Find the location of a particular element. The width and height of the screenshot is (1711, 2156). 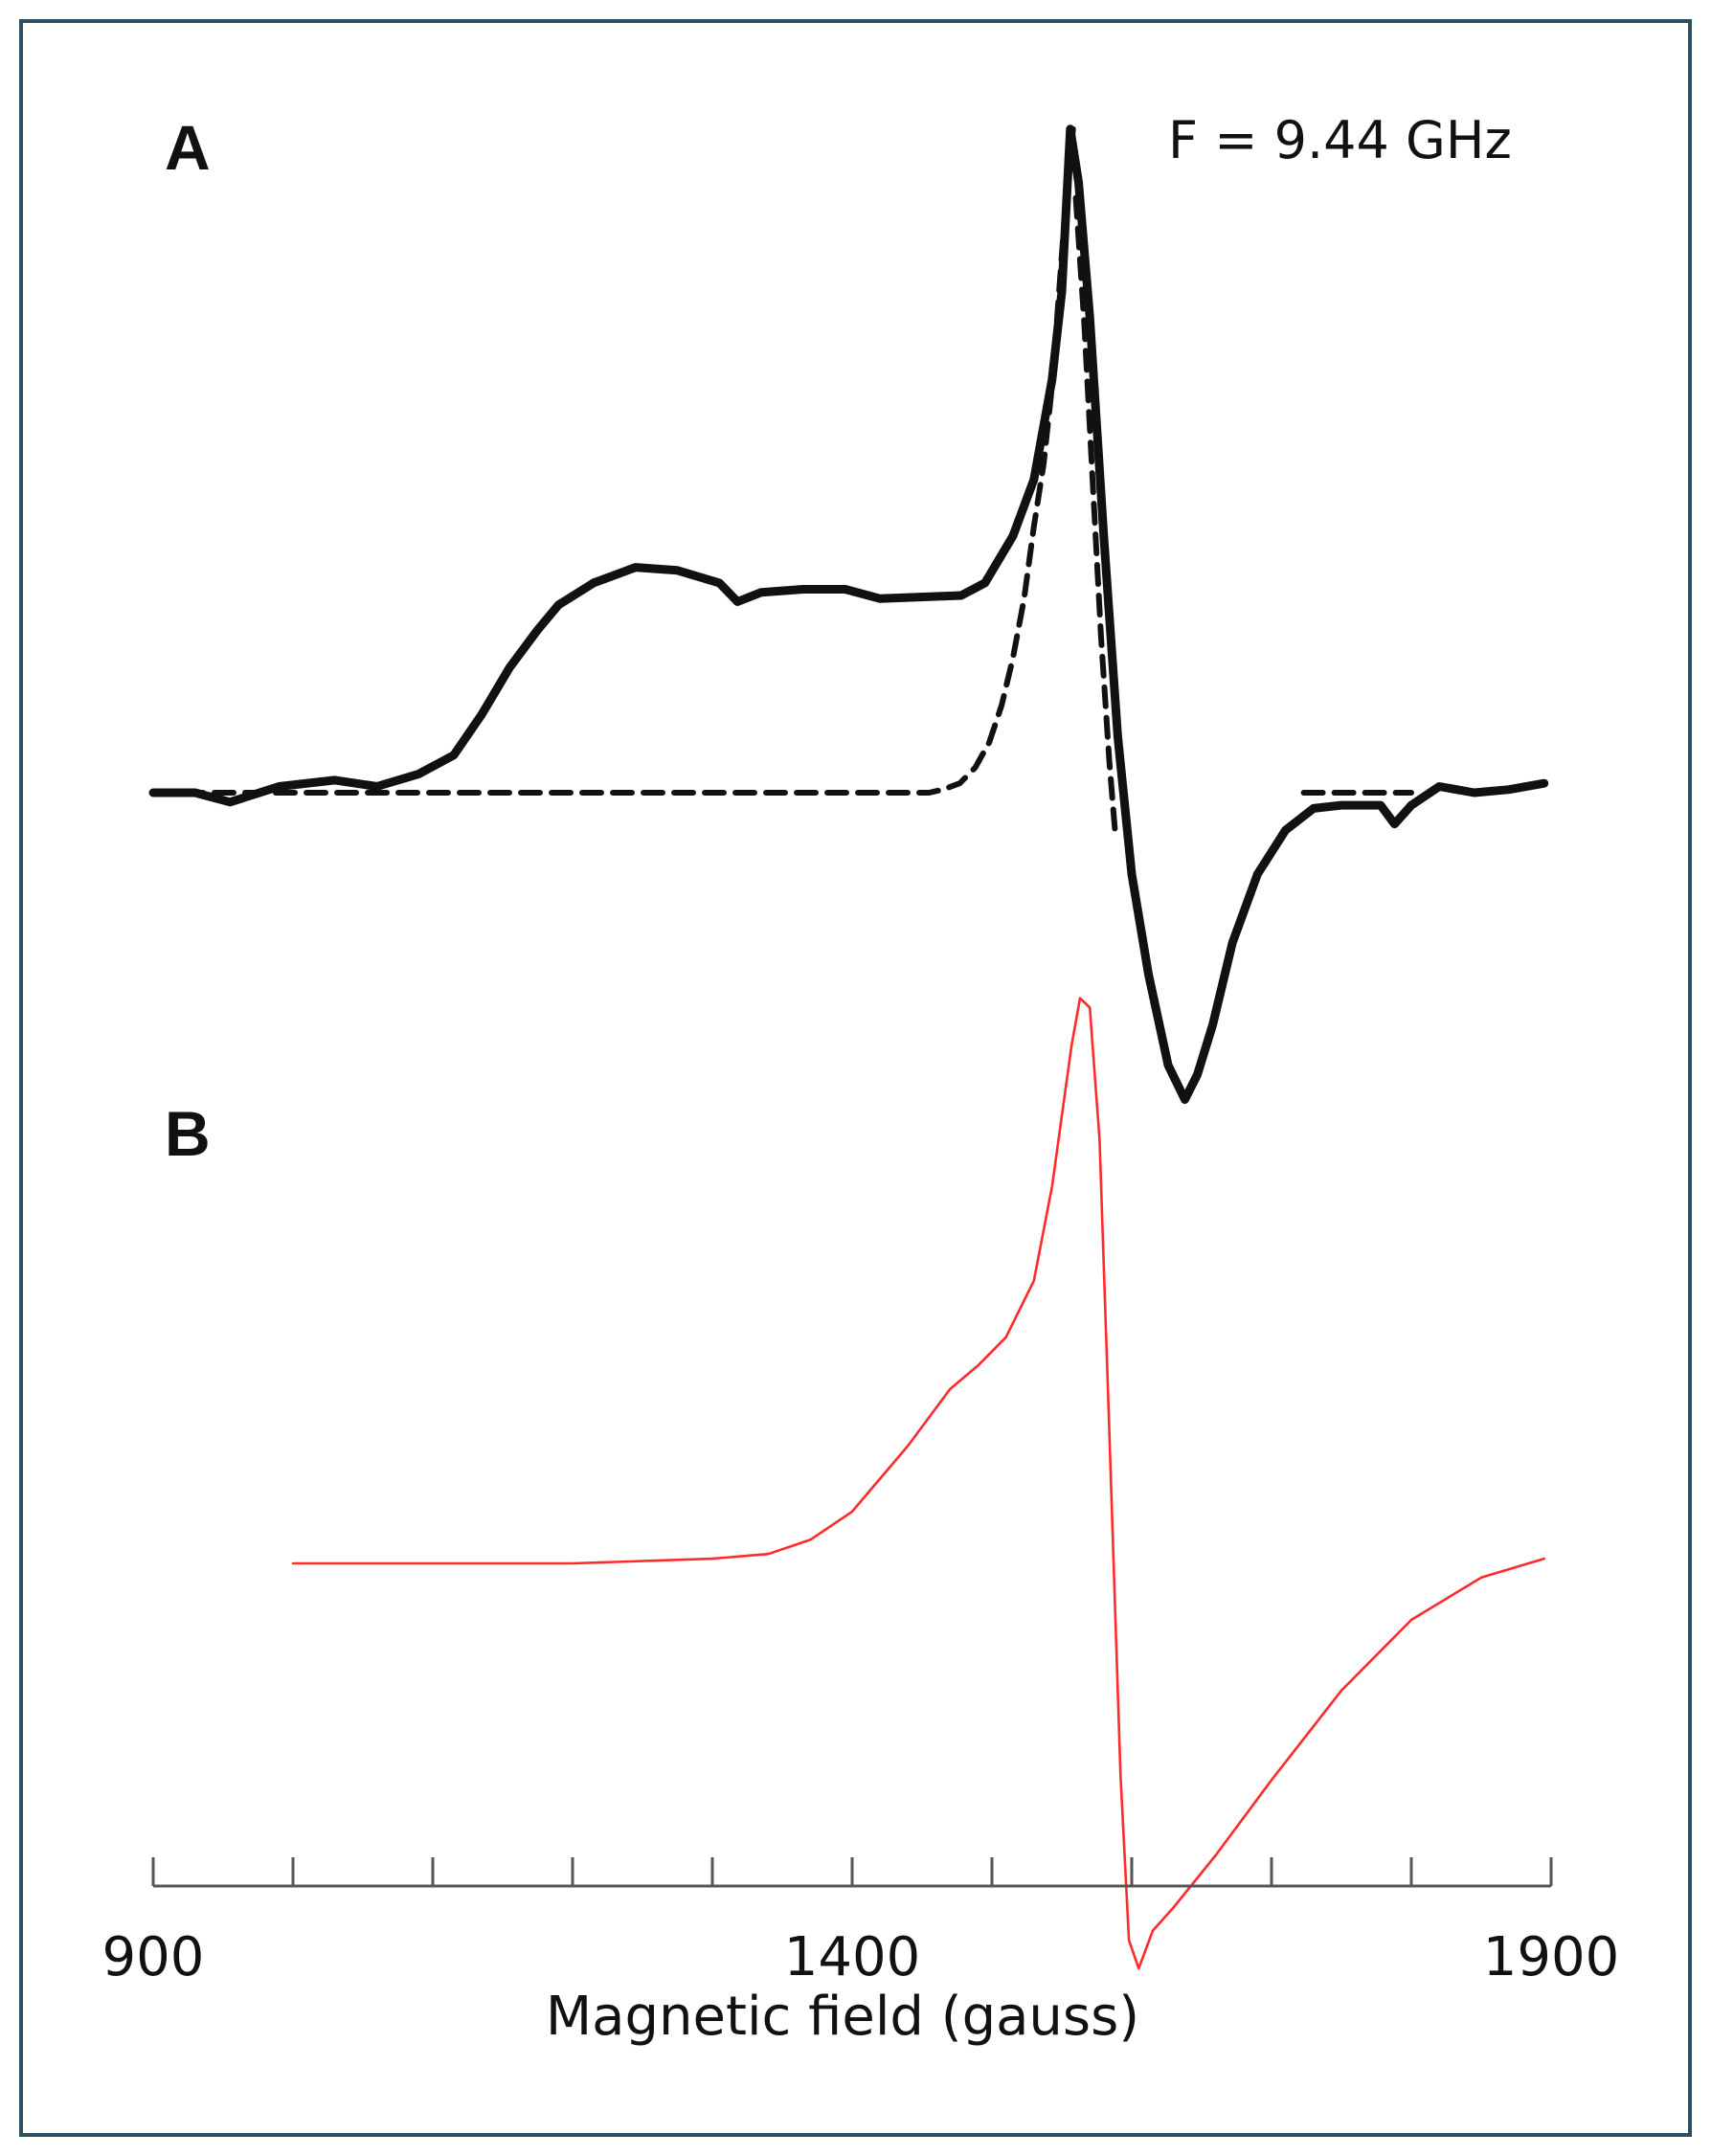

panel-a-label: A is located at coordinates (188, 148).